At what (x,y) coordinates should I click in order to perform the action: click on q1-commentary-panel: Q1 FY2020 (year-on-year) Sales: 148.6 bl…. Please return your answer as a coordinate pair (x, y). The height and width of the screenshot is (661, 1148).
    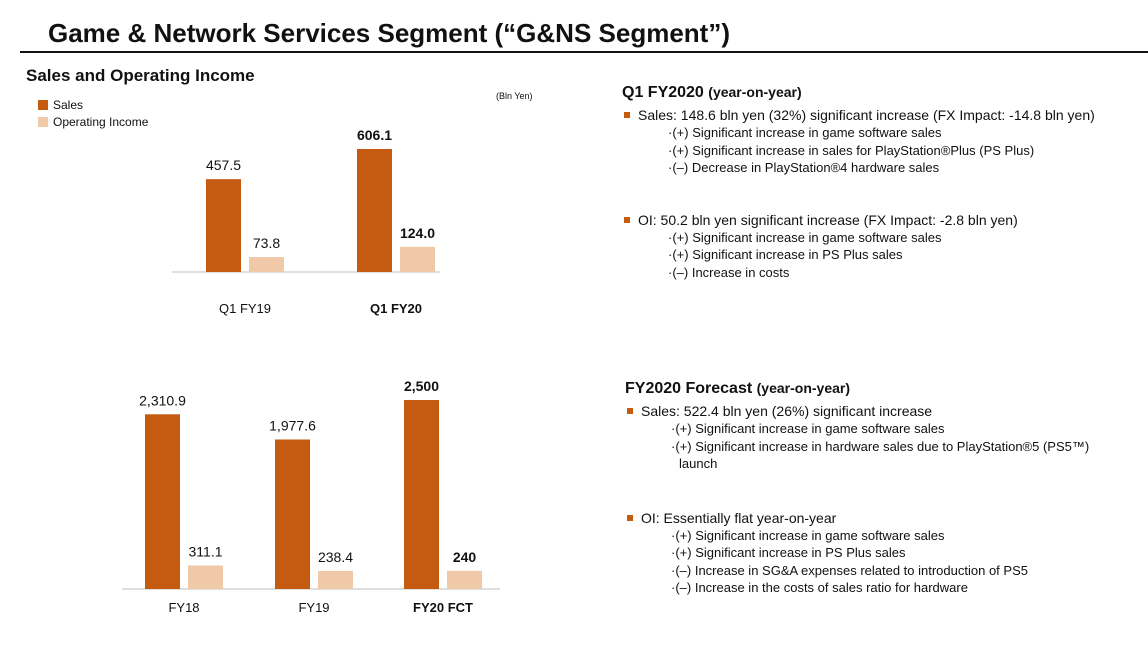
    Looking at the image, I should click on (882, 182).